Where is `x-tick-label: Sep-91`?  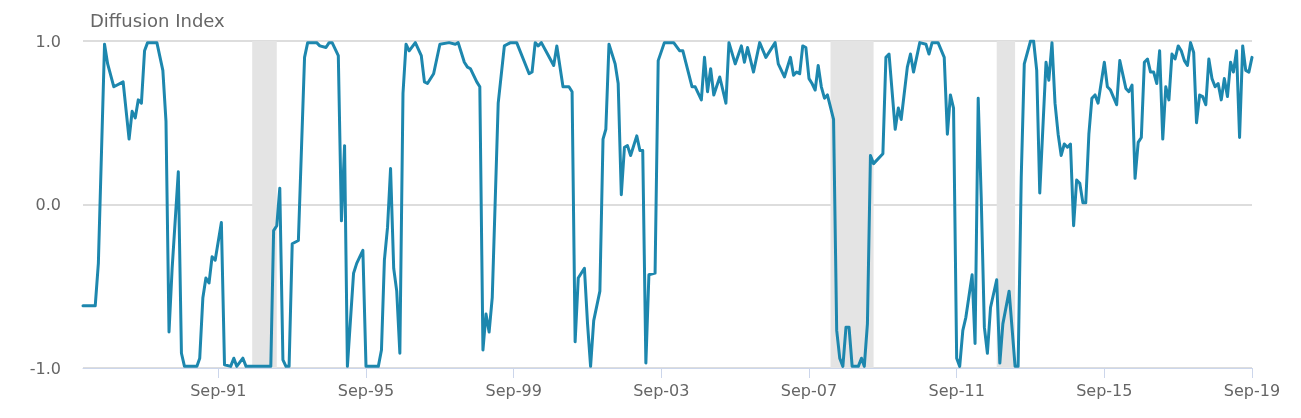
x-tick-label: Sep-91 is located at coordinates (218, 390).